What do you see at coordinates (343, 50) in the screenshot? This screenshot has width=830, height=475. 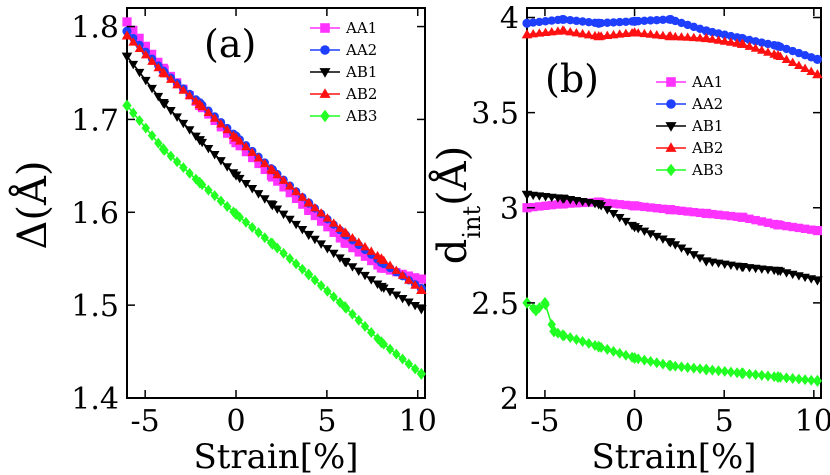 I see `panel-a-legend-entry-aa2: AA2` at bounding box center [343, 50].